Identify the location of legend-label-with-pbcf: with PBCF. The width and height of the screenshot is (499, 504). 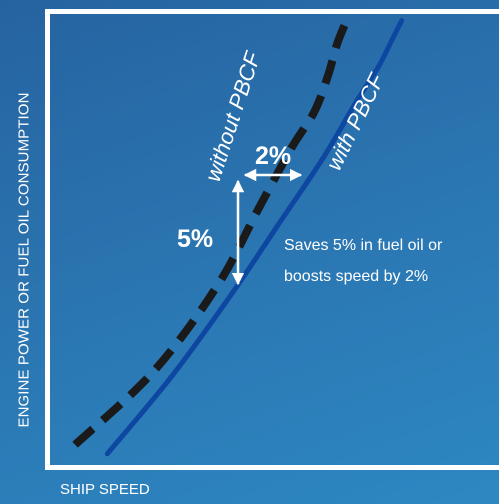
(355, 121).